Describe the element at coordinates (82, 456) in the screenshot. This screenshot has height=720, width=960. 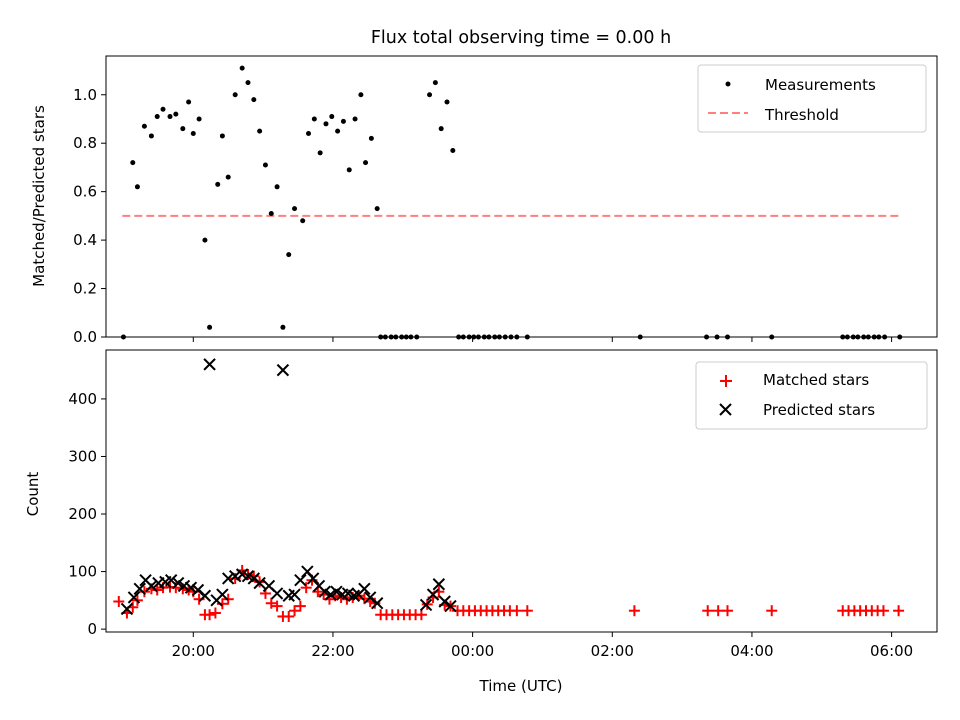
I see `bottom-y-tick-label: 300` at that location.